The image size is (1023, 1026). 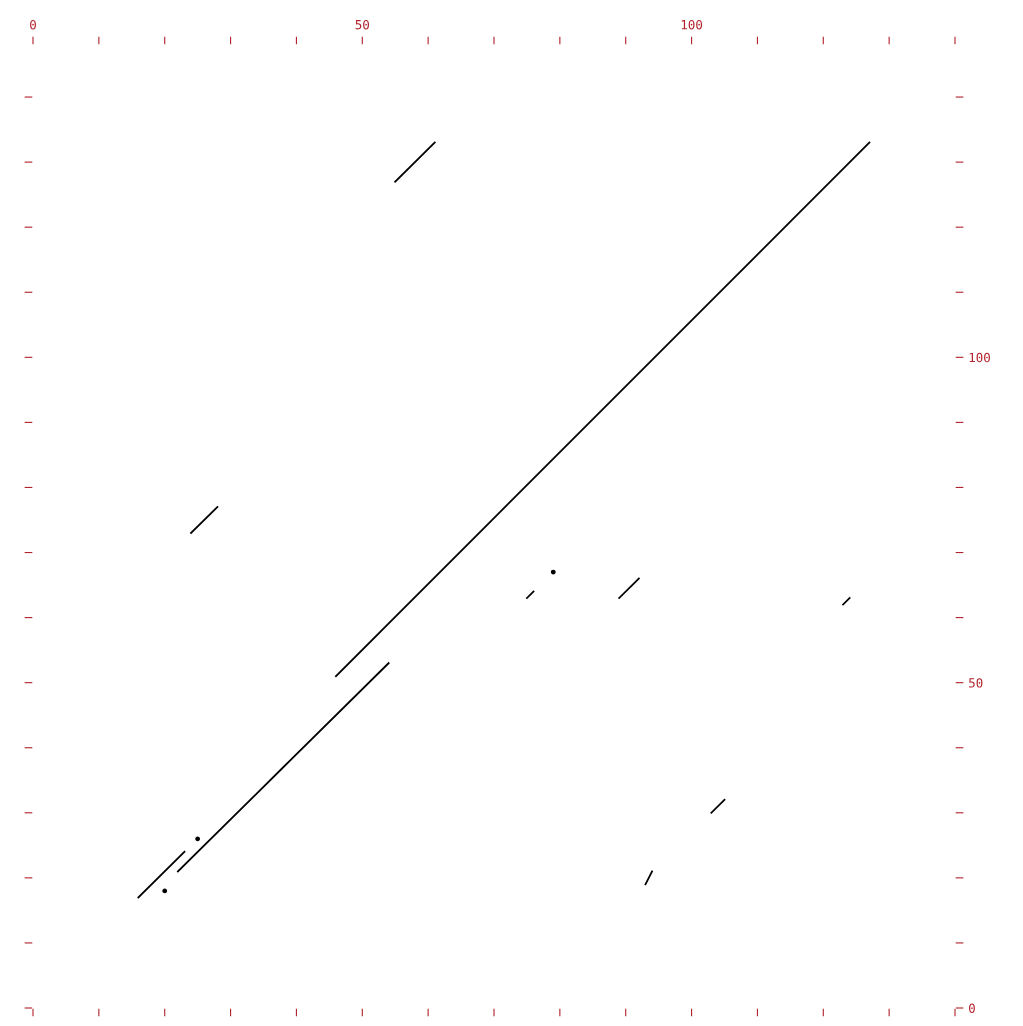 What do you see at coordinates (692, 24) in the screenshot?
I see `x-tick-label: 100` at bounding box center [692, 24].